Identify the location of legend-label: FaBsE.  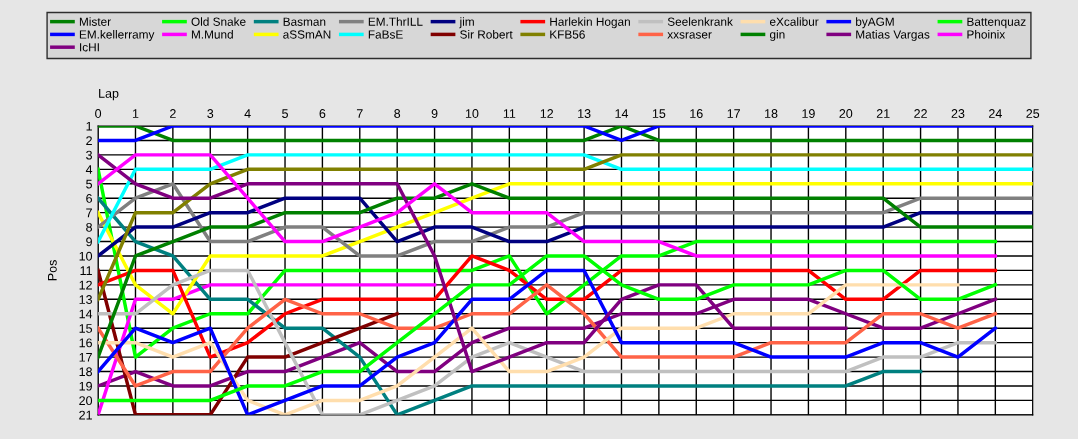
(385, 34).